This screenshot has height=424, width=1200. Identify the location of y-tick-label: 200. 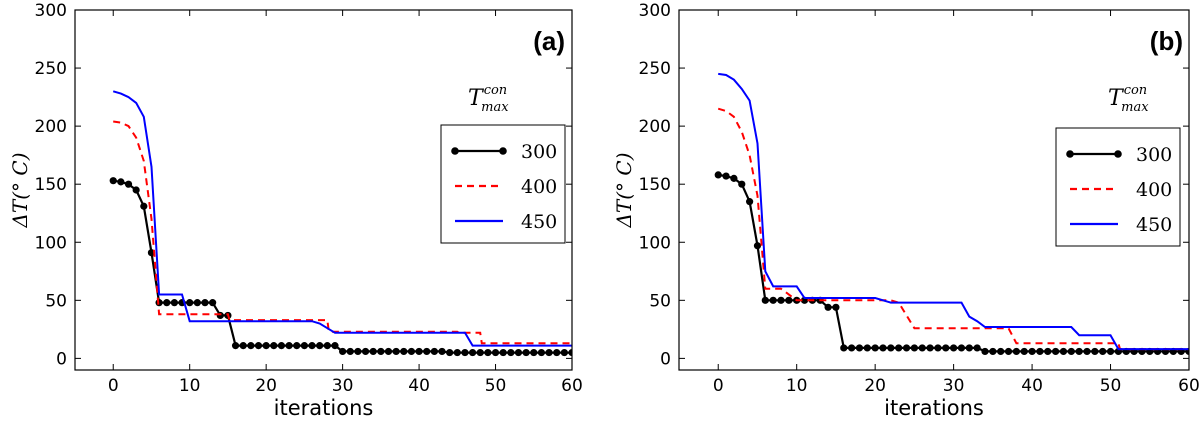
(655, 127).